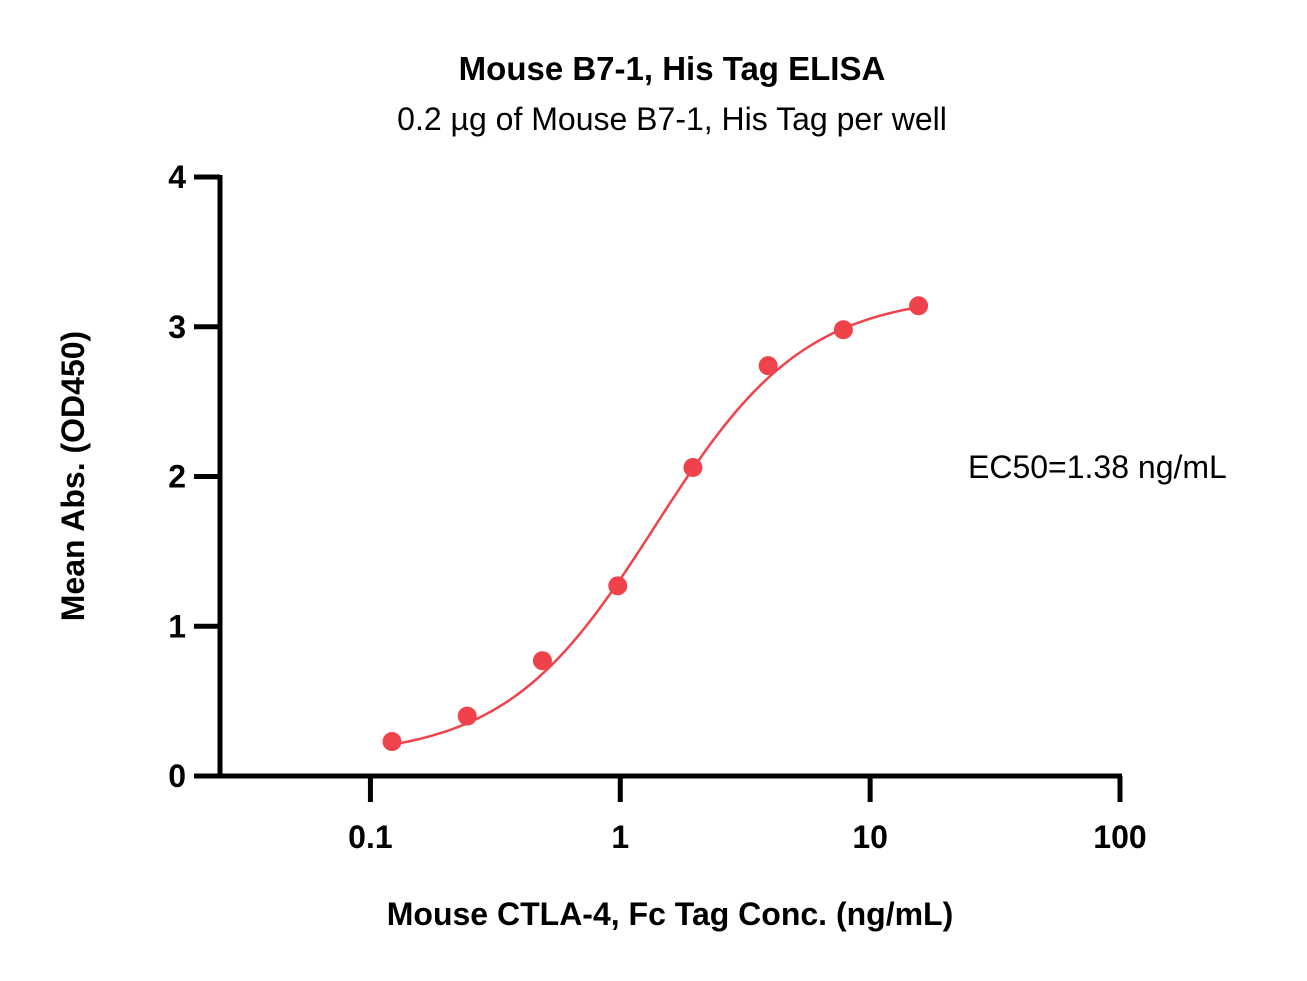 This screenshot has width=1307, height=981. What do you see at coordinates (370, 837) in the screenshot?
I see `x-tick-label: 0.1` at bounding box center [370, 837].